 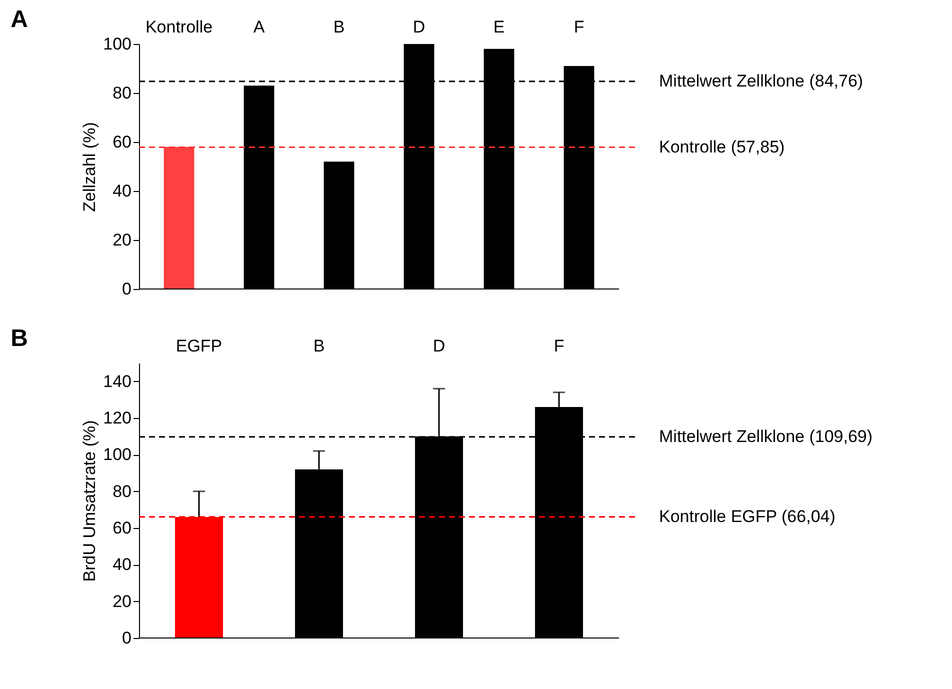 I want to click on x-tick-label: E, so click(x=499, y=27).